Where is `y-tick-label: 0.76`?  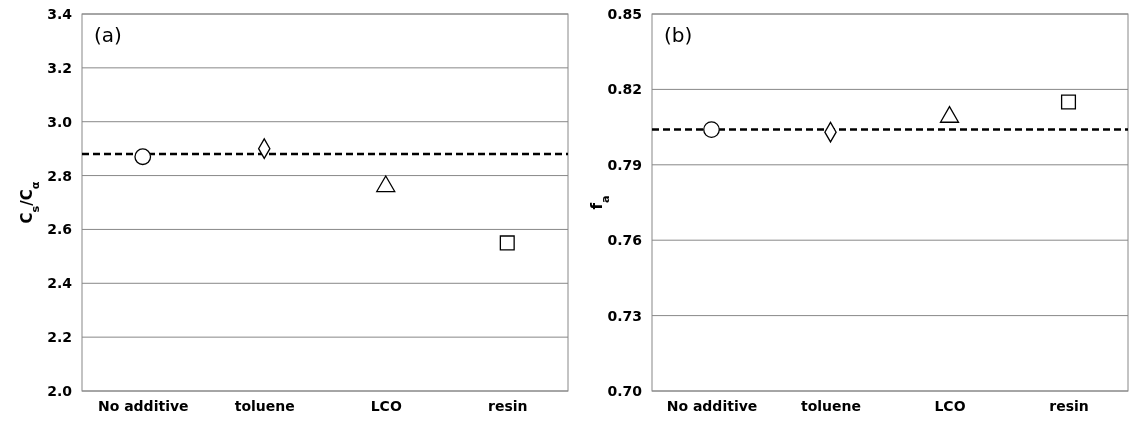 y-tick-label: 0.76 is located at coordinates (624, 240).